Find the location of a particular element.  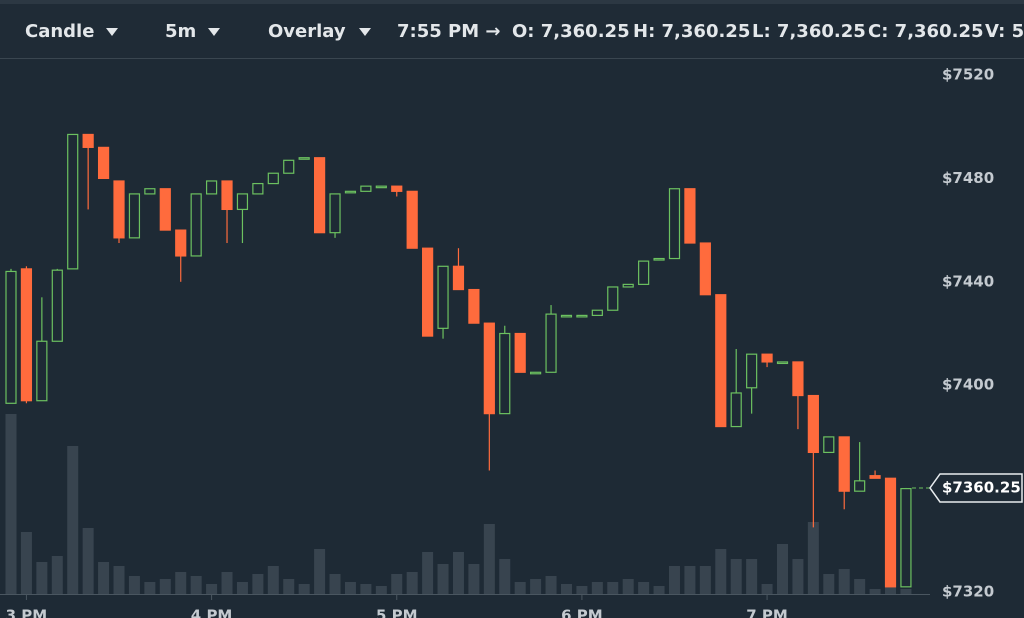

x-tick-label: 7 PM is located at coordinates (767, 612).